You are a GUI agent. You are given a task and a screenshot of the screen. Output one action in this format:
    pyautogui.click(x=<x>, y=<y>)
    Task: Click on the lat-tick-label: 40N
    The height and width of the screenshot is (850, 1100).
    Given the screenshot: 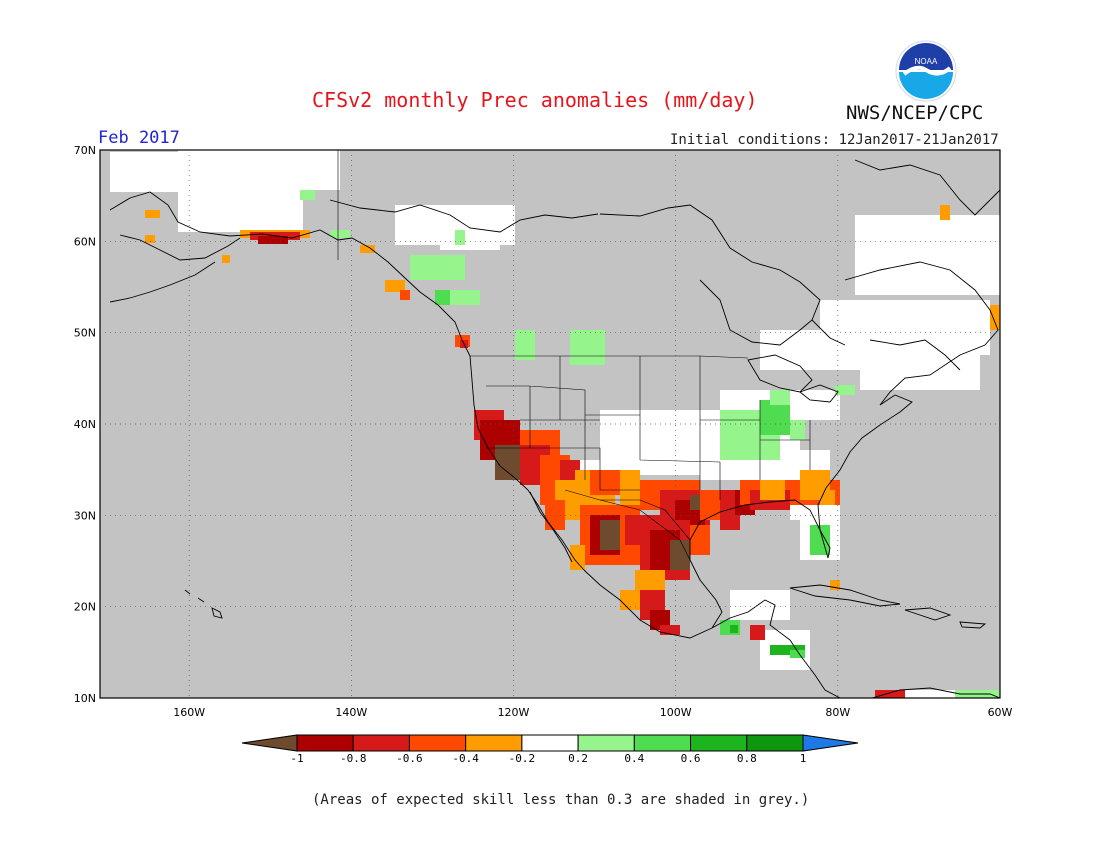 What is the action you would take?
    pyautogui.click(x=85, y=424)
    